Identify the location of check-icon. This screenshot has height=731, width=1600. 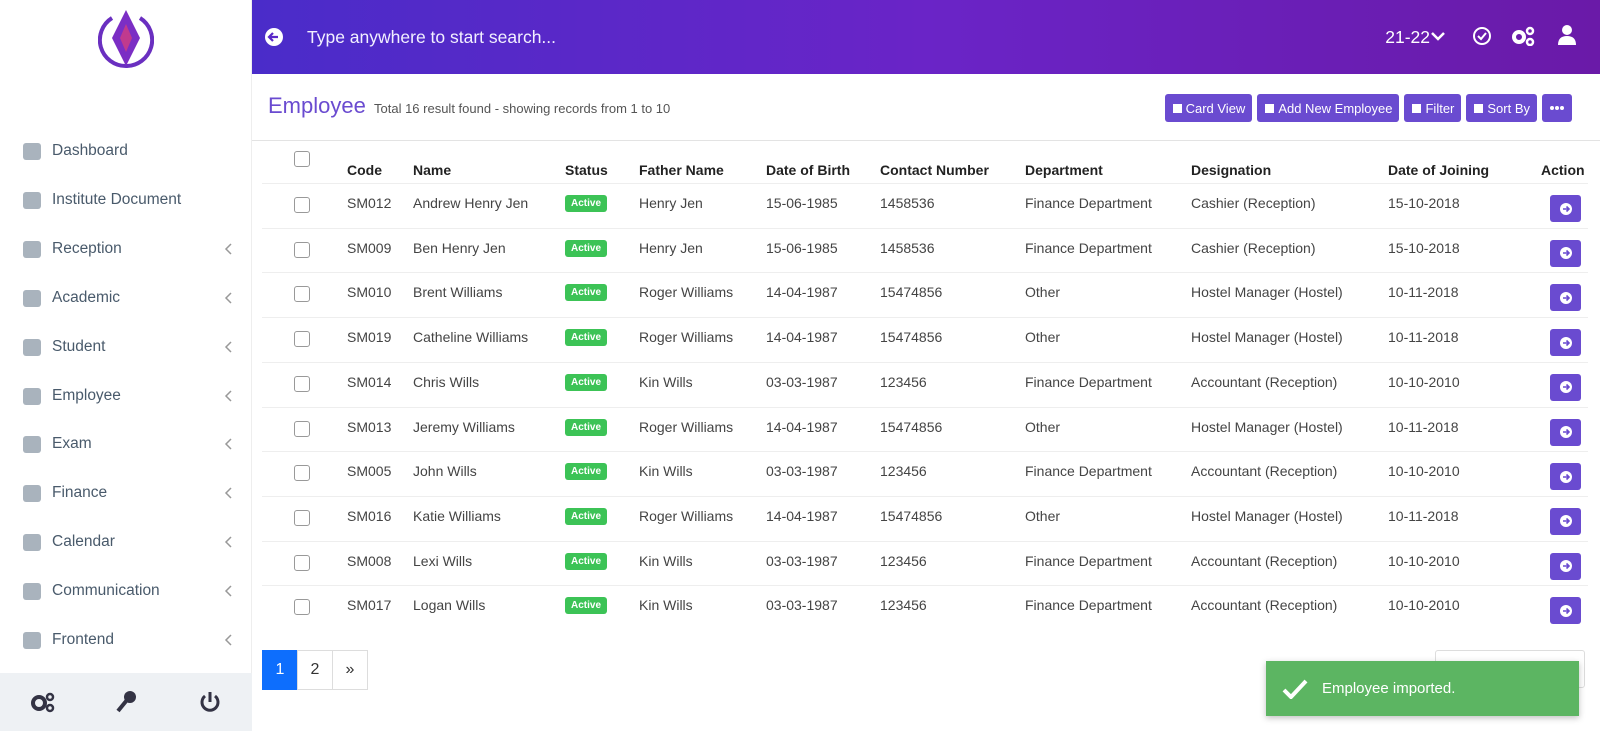
(1482, 36).